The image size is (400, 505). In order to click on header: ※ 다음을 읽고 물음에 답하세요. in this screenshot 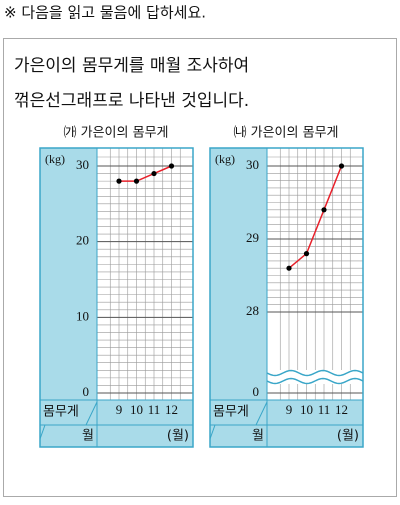, I will do `click(105, 13)`.